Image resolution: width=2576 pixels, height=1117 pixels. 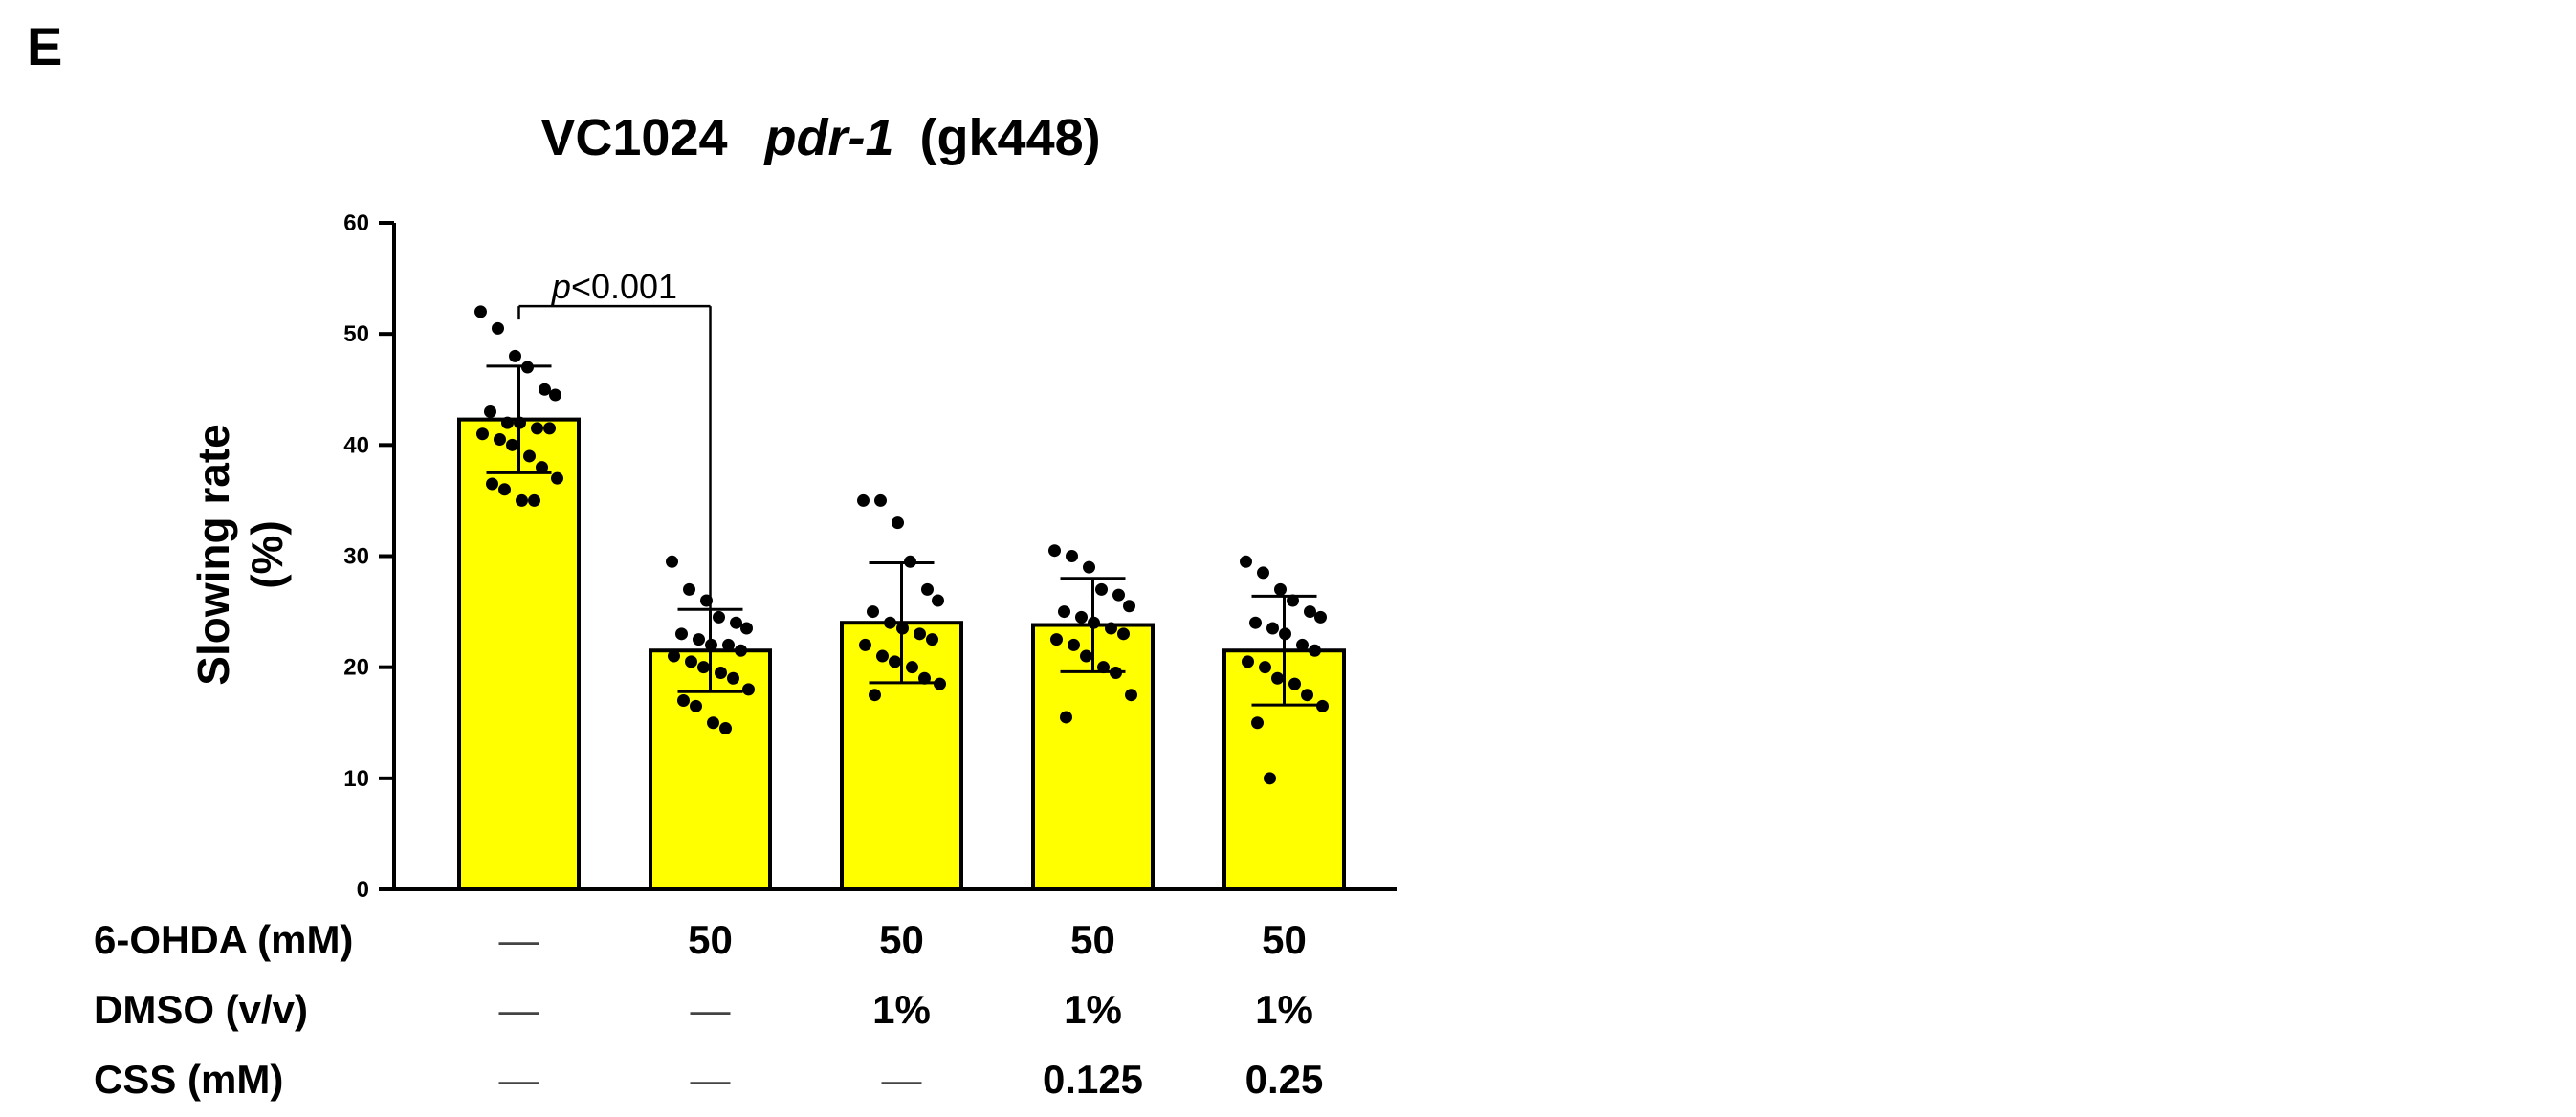 What do you see at coordinates (44, 47) in the screenshot?
I see `panel-label: E` at bounding box center [44, 47].